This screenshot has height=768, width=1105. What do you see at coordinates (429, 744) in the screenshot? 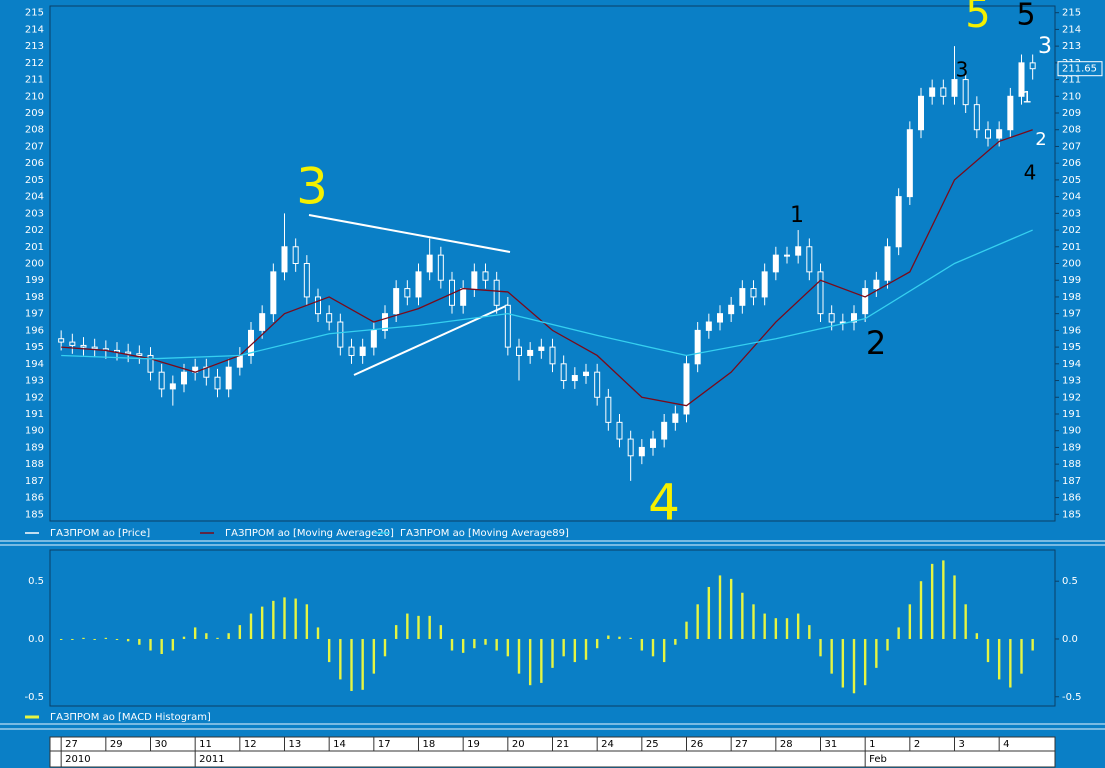
I see `x-tick-label: 18` at bounding box center [429, 744].